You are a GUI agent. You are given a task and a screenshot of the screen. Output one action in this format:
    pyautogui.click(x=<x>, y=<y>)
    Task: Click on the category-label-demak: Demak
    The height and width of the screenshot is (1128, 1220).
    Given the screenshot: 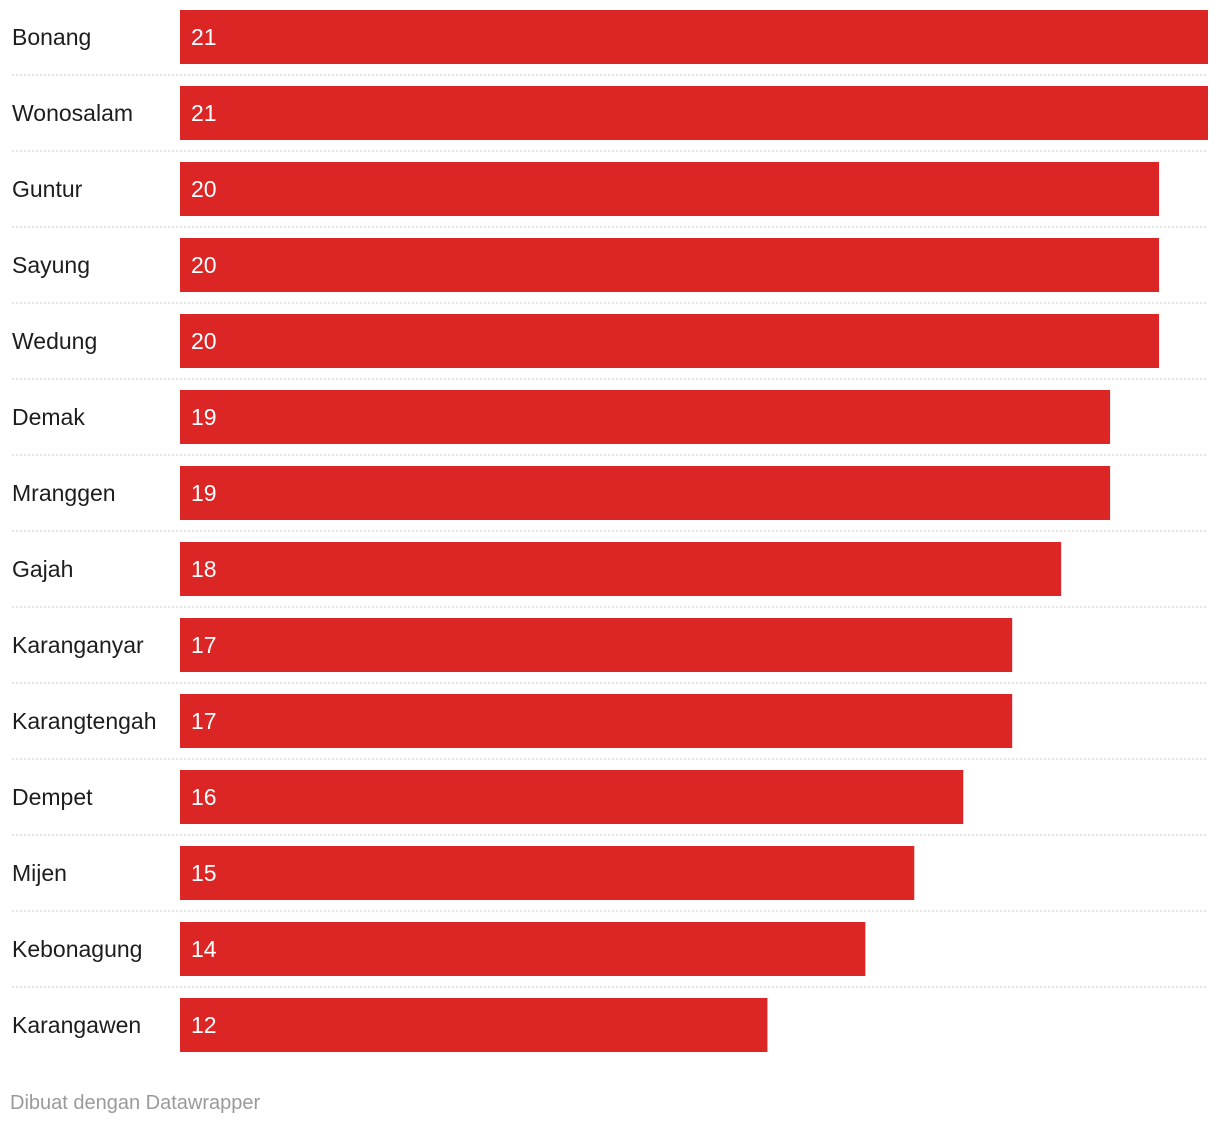 What is the action you would take?
    pyautogui.click(x=48, y=417)
    